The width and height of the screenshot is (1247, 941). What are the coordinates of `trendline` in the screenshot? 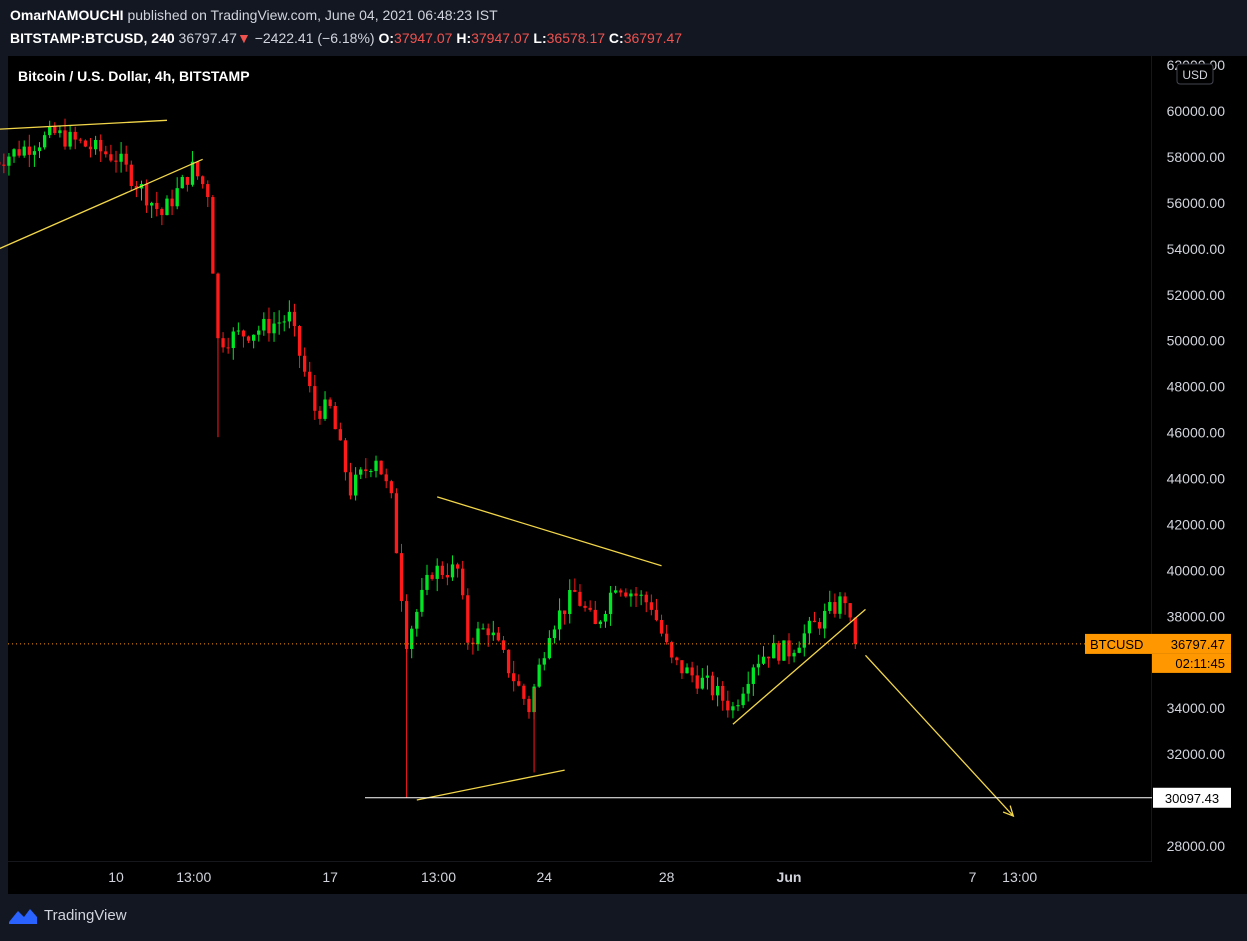 It's located at (84, 124).